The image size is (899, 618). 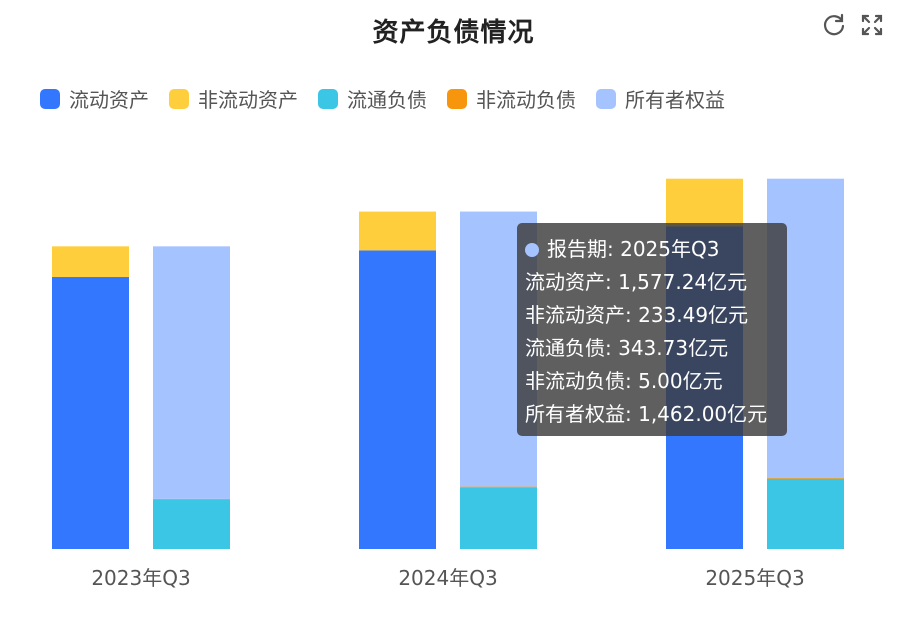 I want to click on refresh-icon, so click(x=834, y=25).